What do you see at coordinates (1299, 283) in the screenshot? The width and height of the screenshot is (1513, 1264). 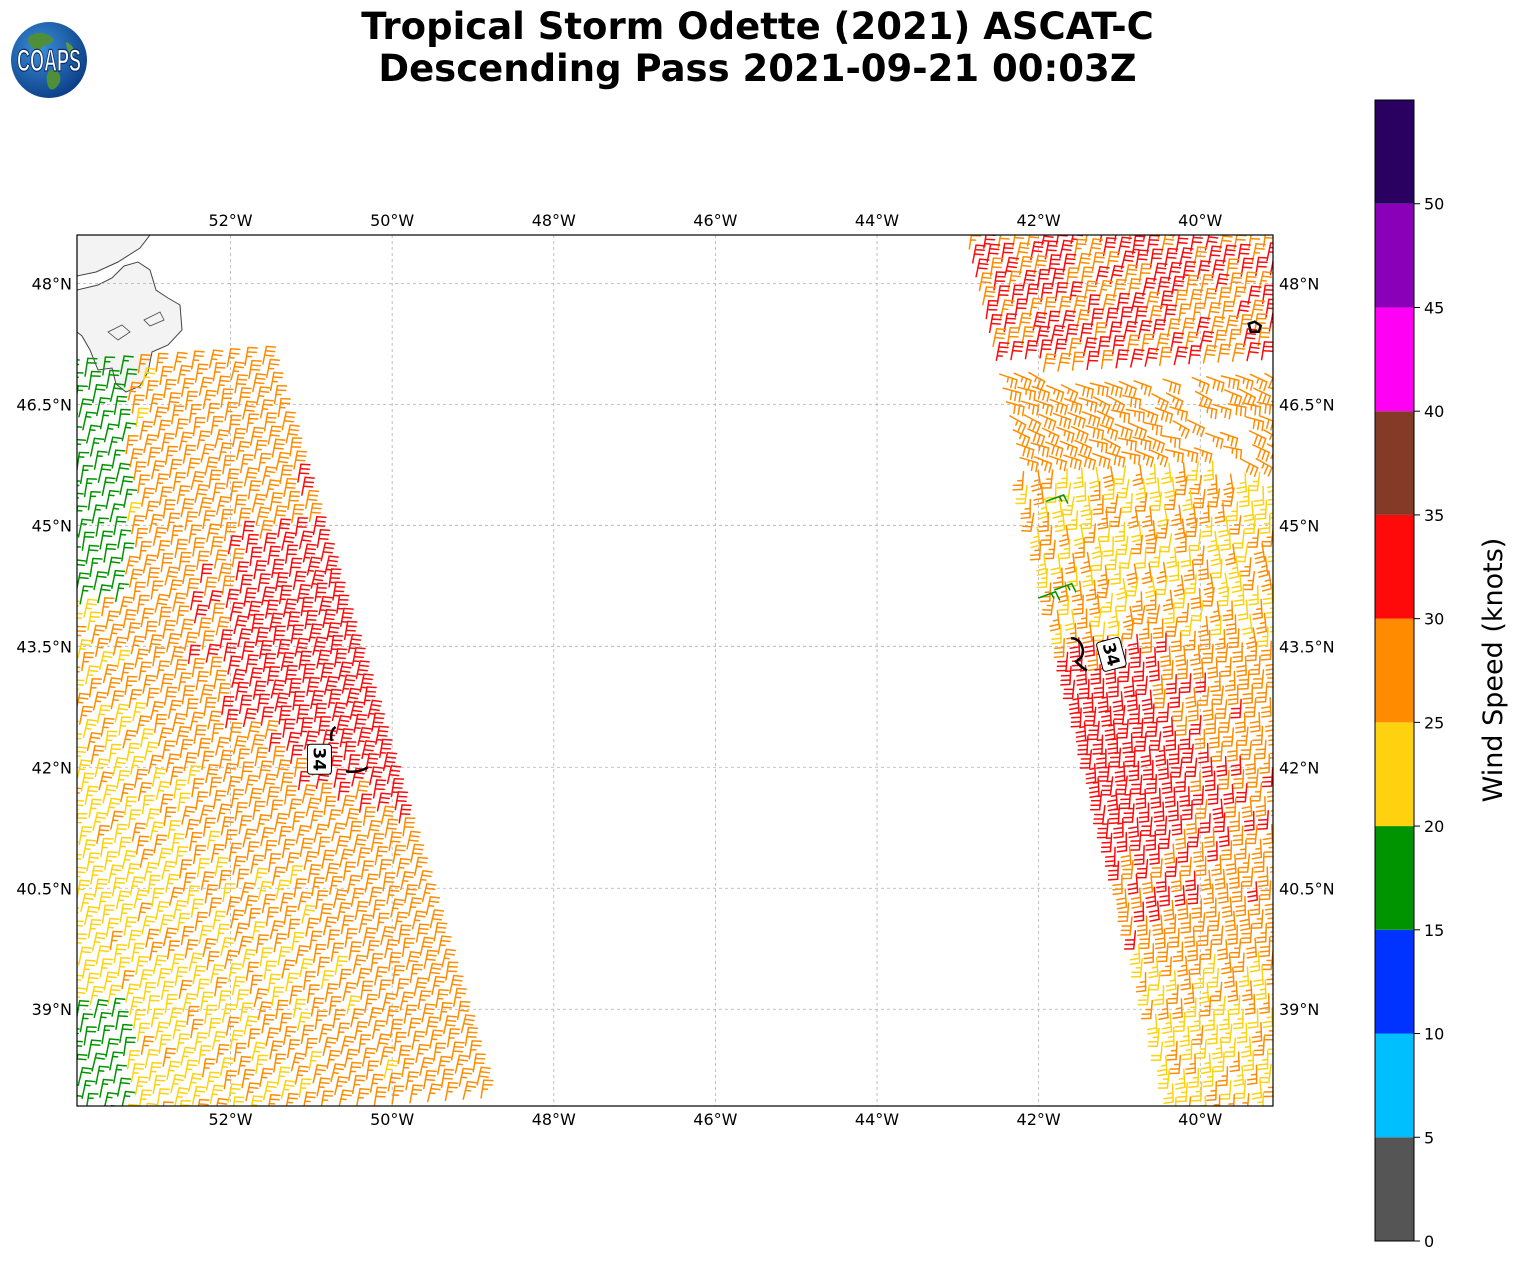 I see `lat-tick-label-right: 48°N` at bounding box center [1299, 283].